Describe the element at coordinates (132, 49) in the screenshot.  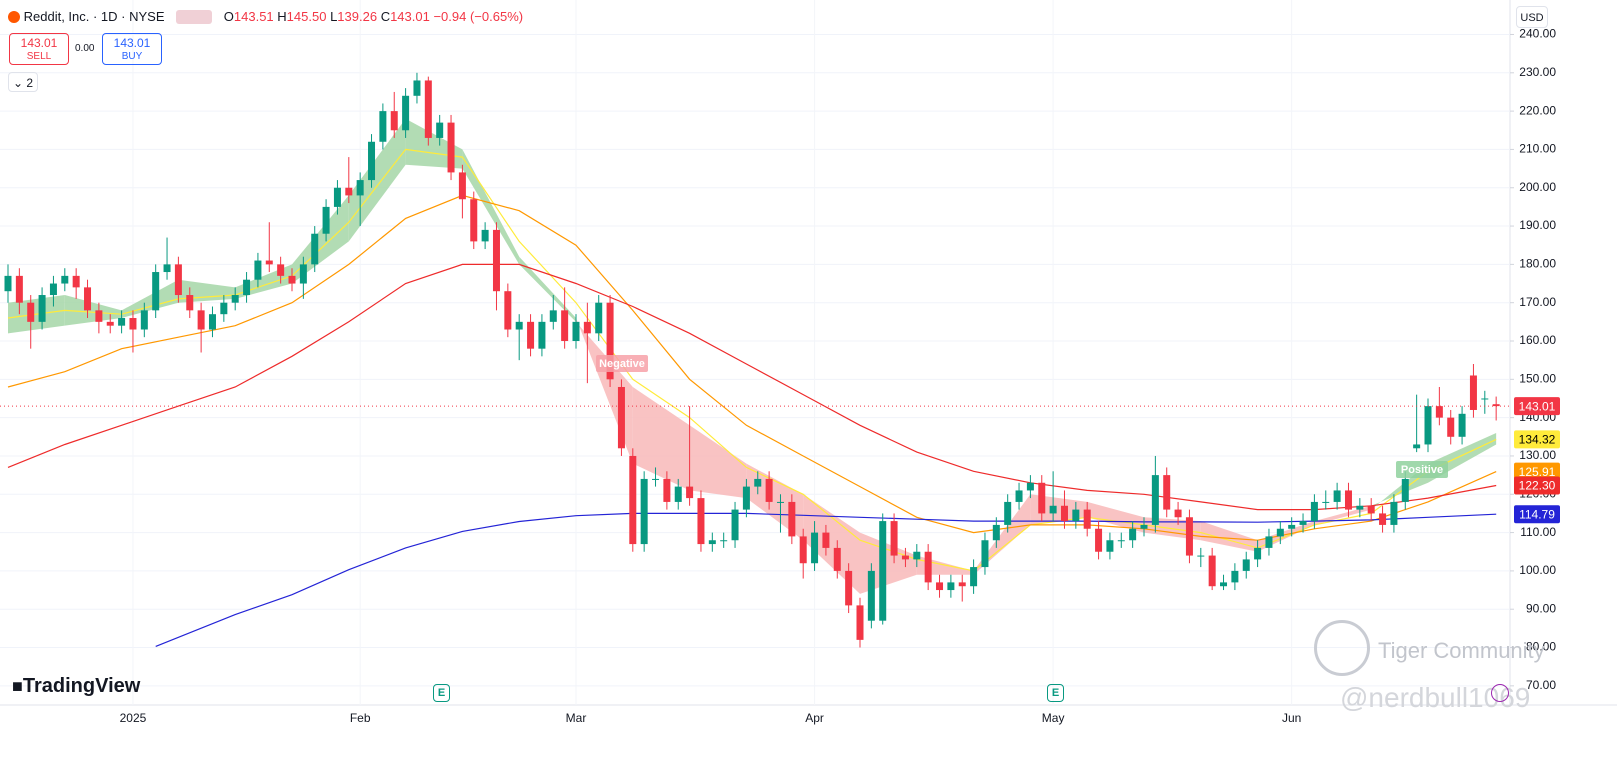
I see `buy-button: 143.01 BUY` at that location.